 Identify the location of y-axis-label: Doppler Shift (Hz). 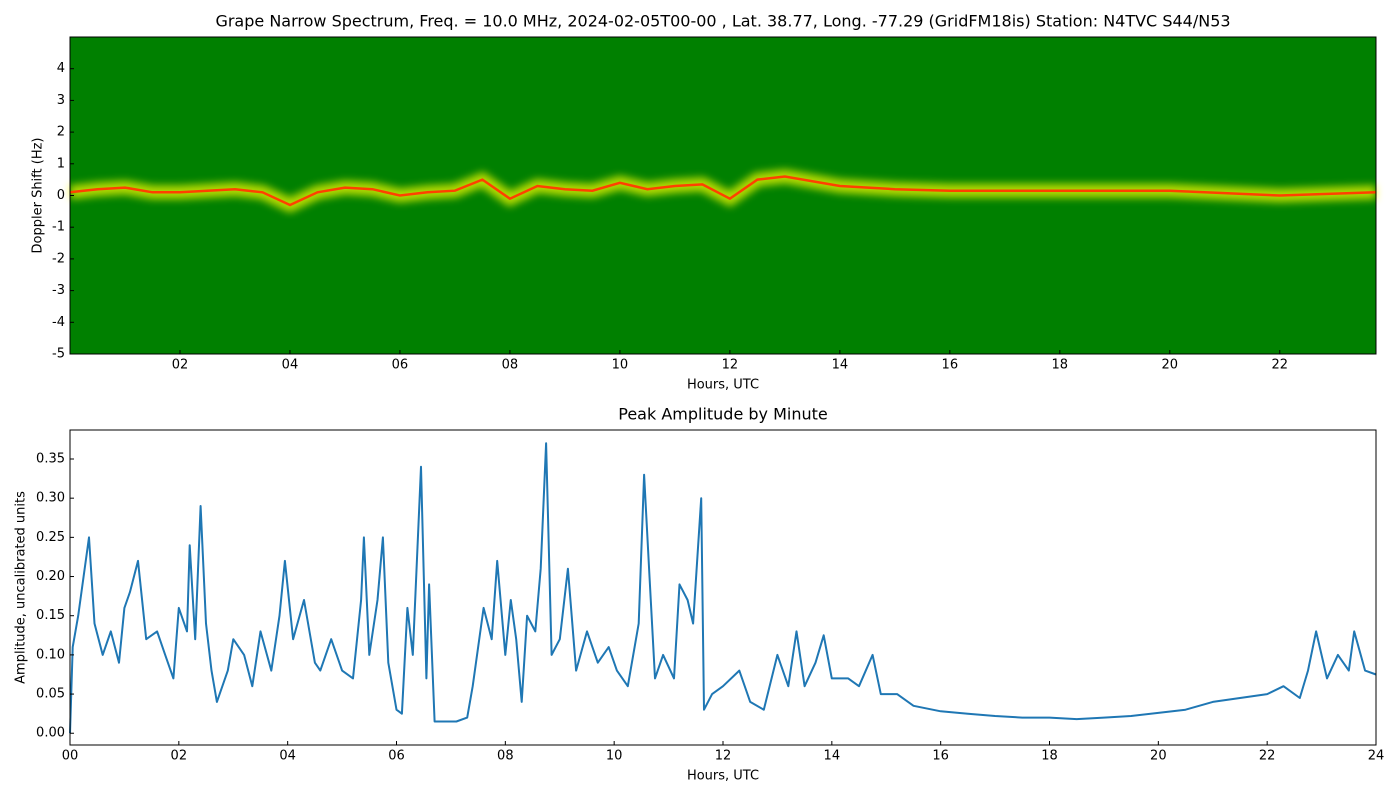
(38, 196).